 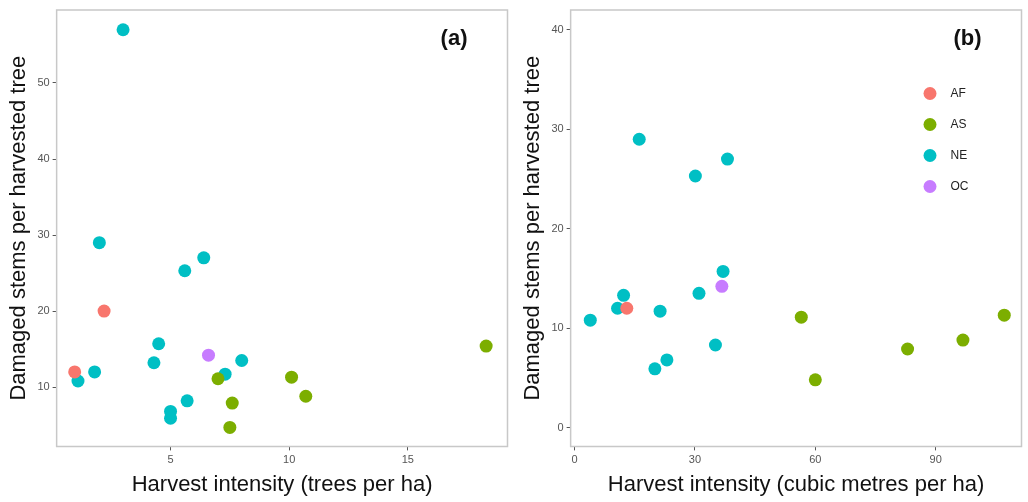 I want to click on x-tick-label: 5, so click(x=170, y=459).